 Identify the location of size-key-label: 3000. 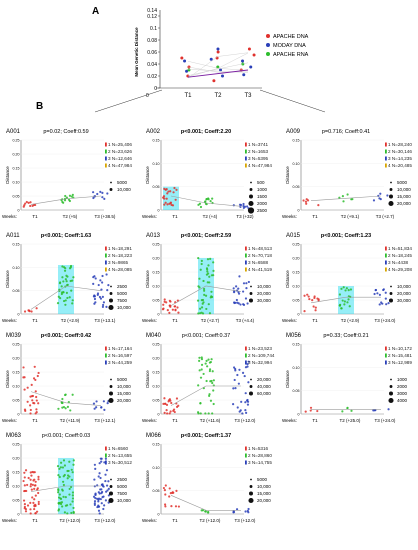
(402, 393).